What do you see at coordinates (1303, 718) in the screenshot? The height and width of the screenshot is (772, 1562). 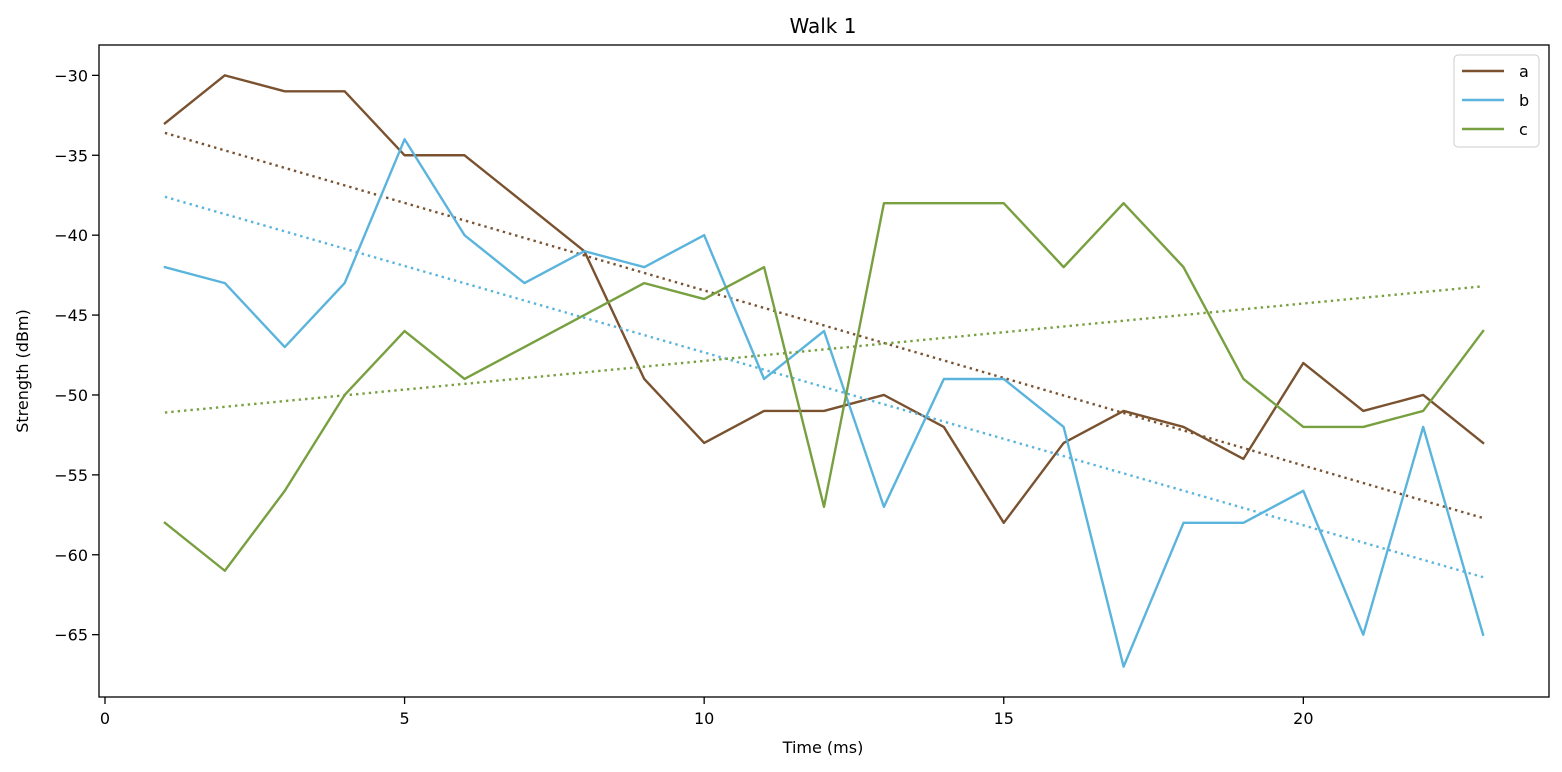 I see `x-tick-label: 20` at bounding box center [1303, 718].